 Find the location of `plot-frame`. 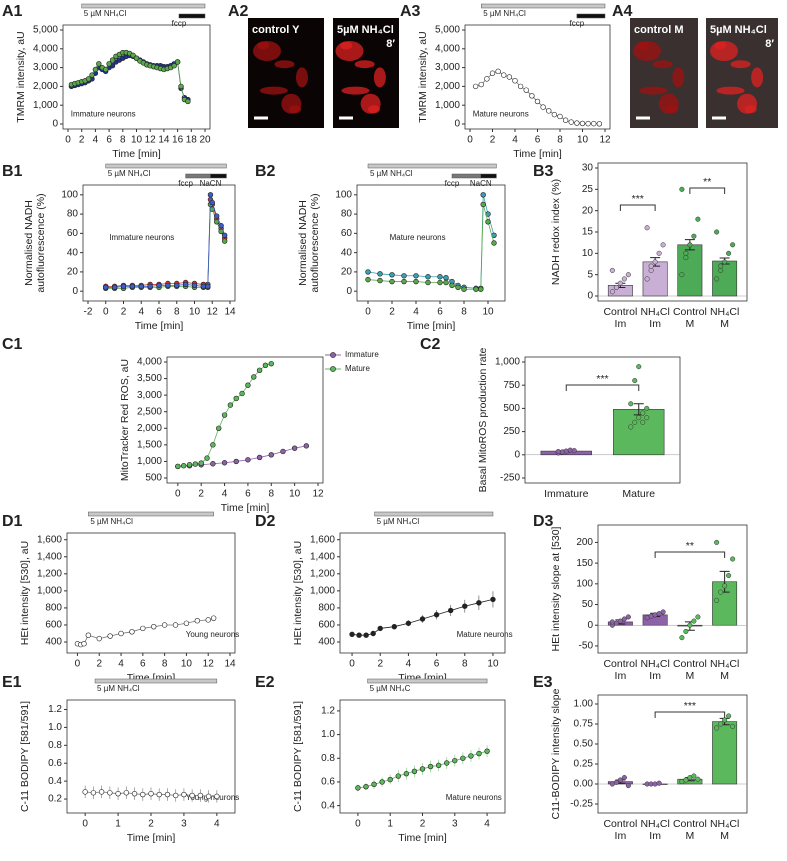

plot-frame is located at coordinates (431, 243).